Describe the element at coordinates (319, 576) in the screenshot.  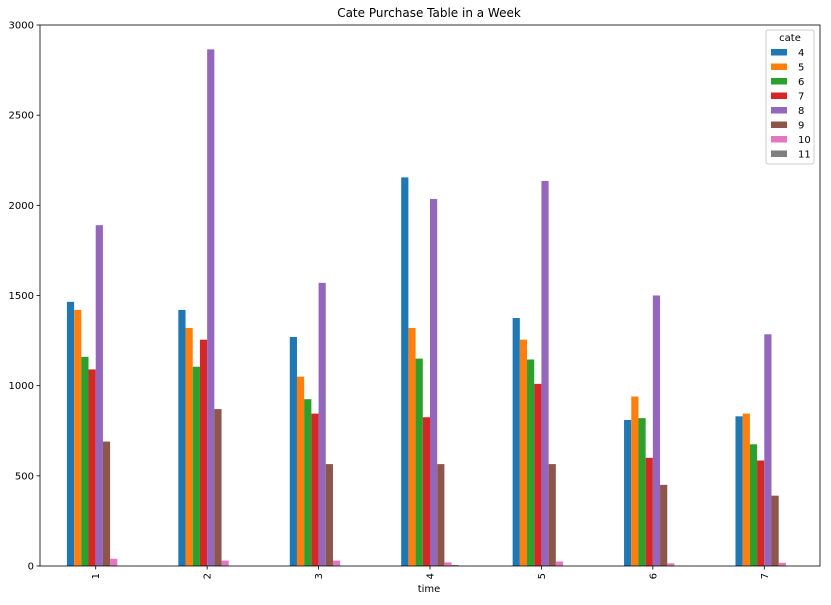
I see `x-tick-label: 3` at that location.